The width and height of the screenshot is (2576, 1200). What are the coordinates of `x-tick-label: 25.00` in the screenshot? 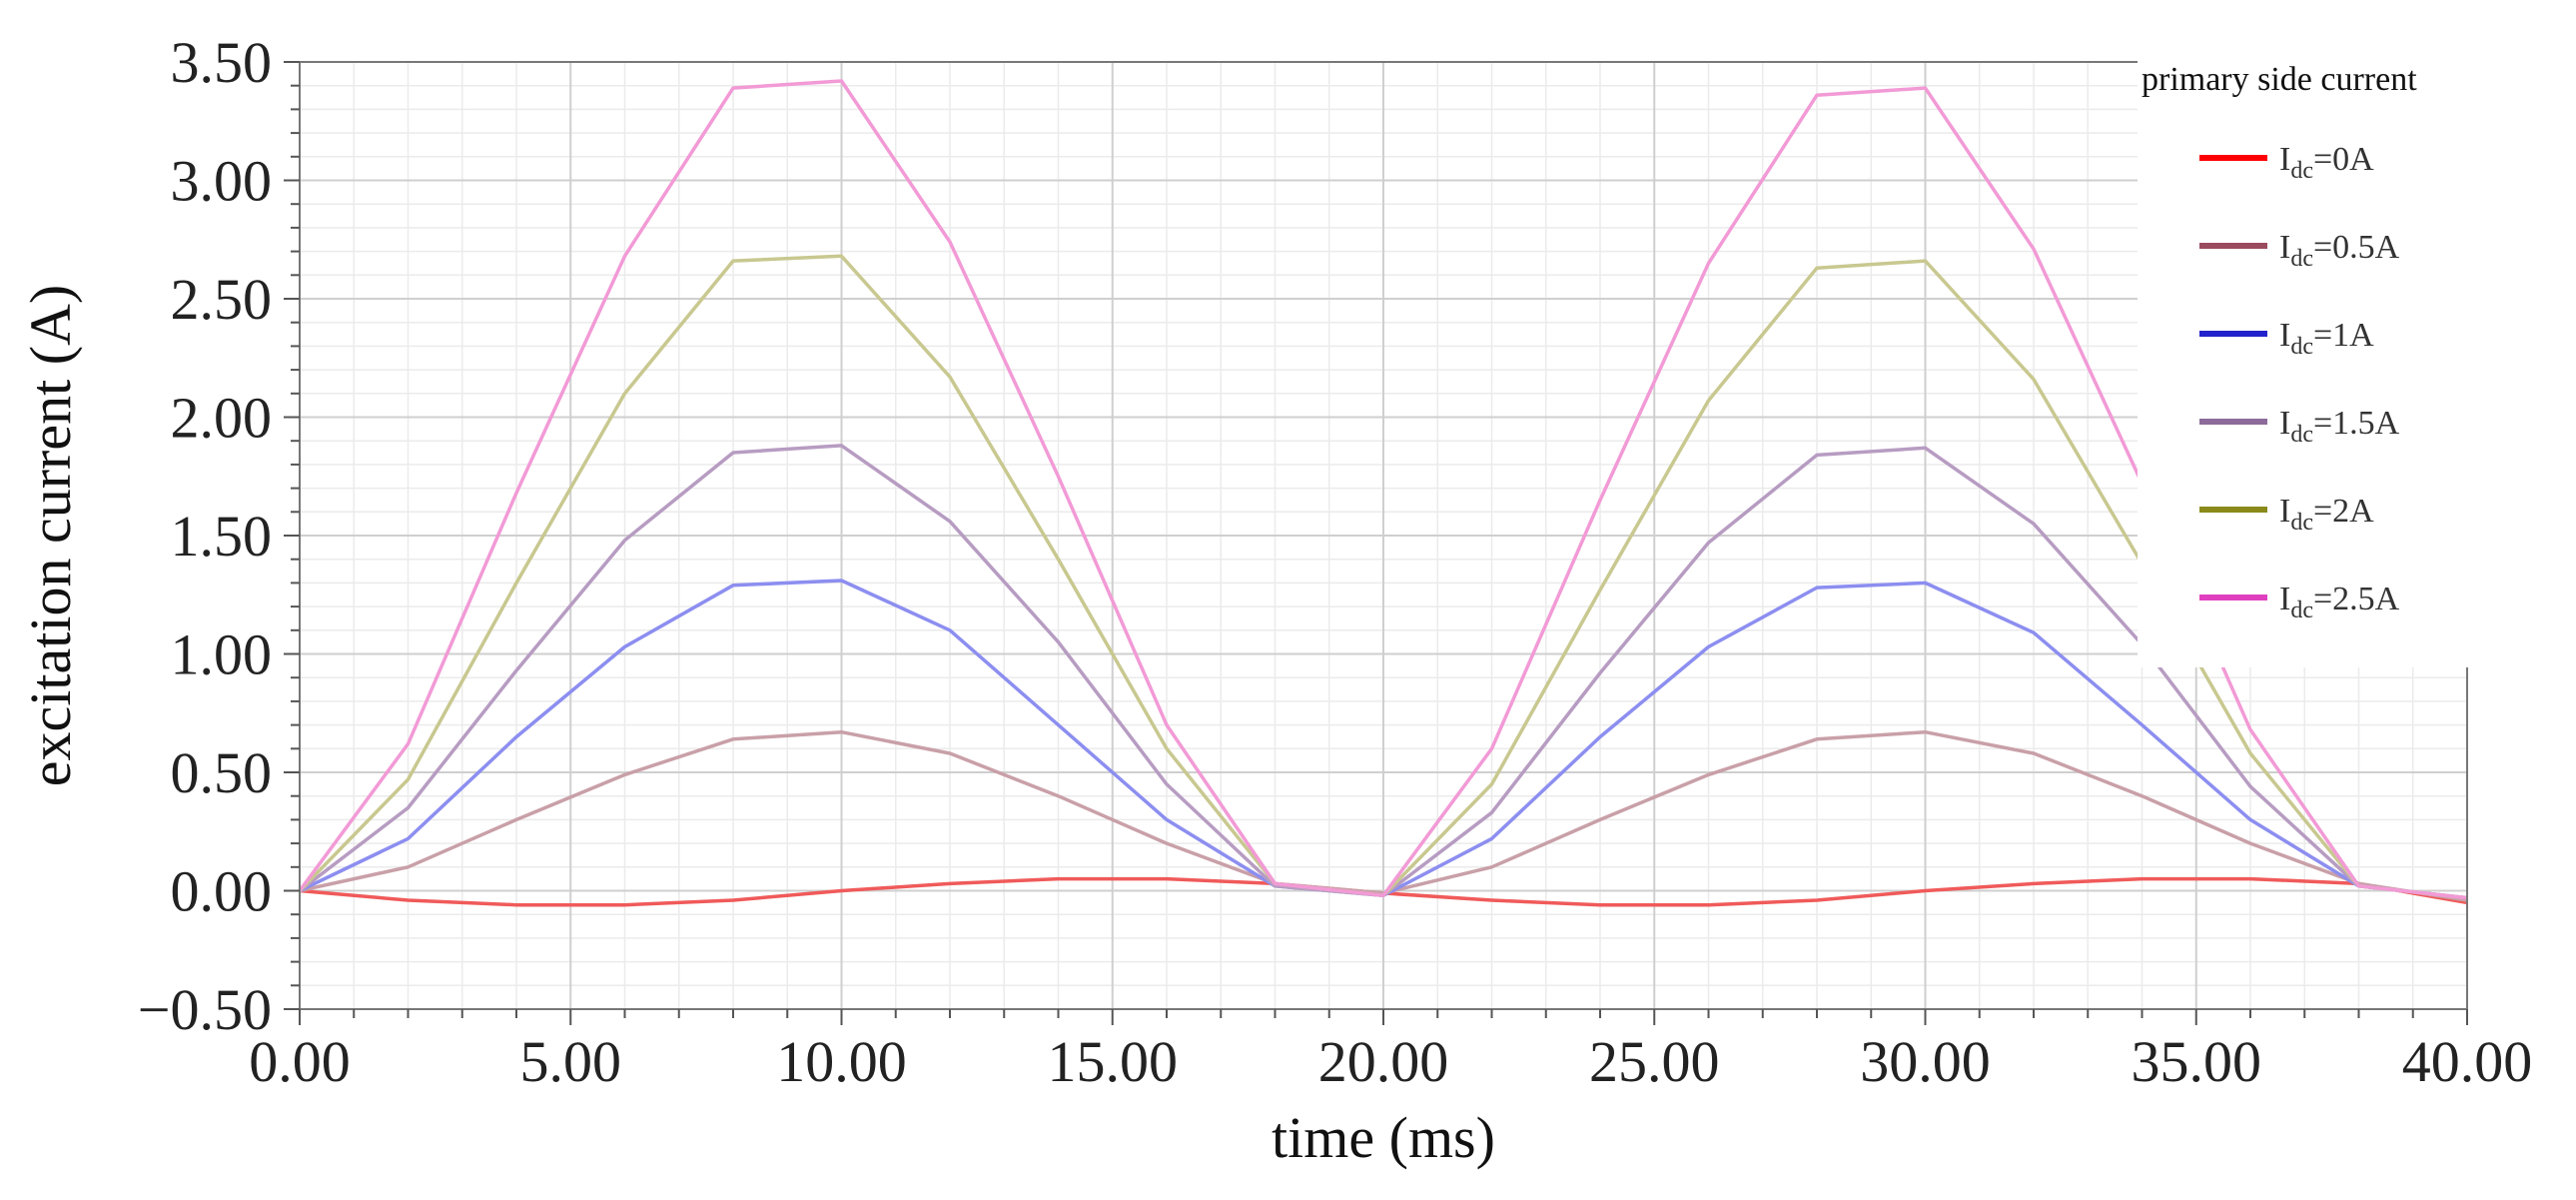 It's located at (1655, 1061).